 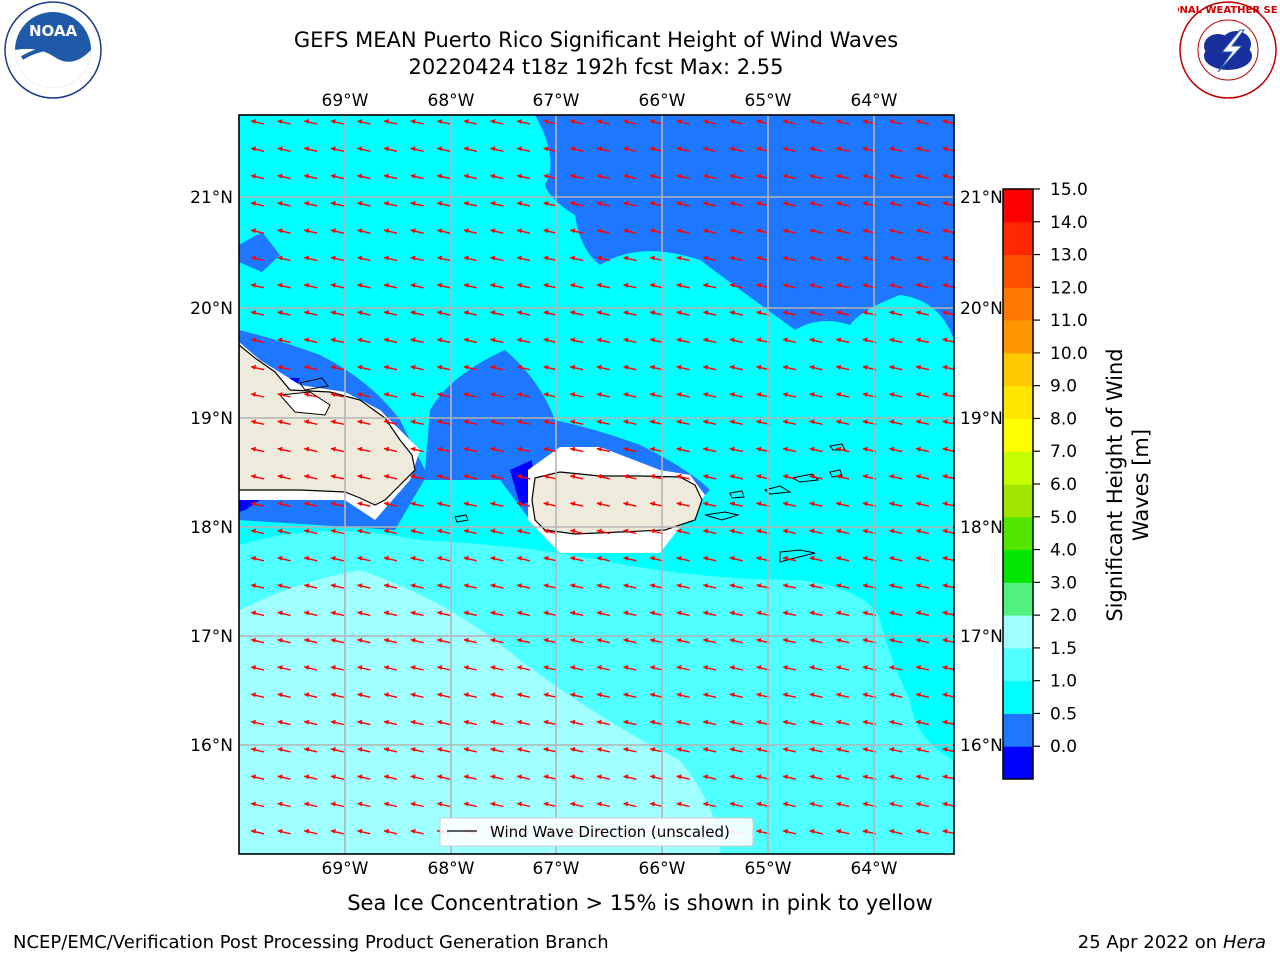 What do you see at coordinates (556, 869) in the screenshot?
I see `lon-tick-bottom: 67°W` at bounding box center [556, 869].